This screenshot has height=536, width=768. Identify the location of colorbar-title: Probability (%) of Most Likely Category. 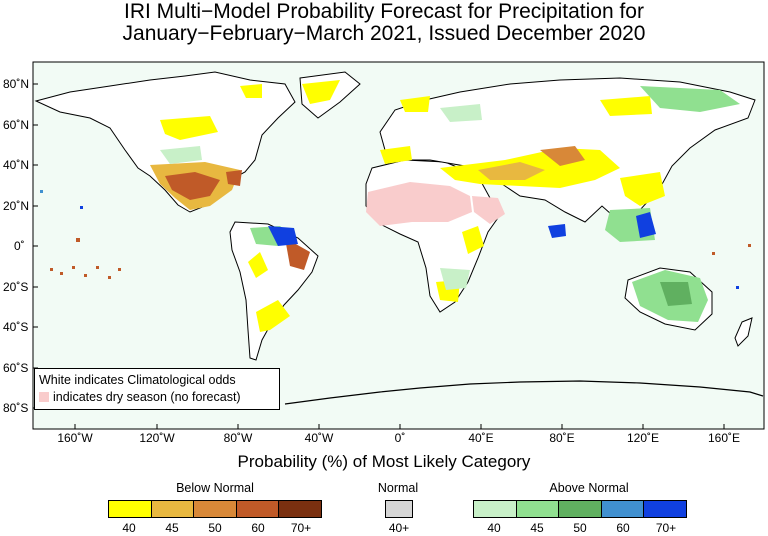
(384, 461).